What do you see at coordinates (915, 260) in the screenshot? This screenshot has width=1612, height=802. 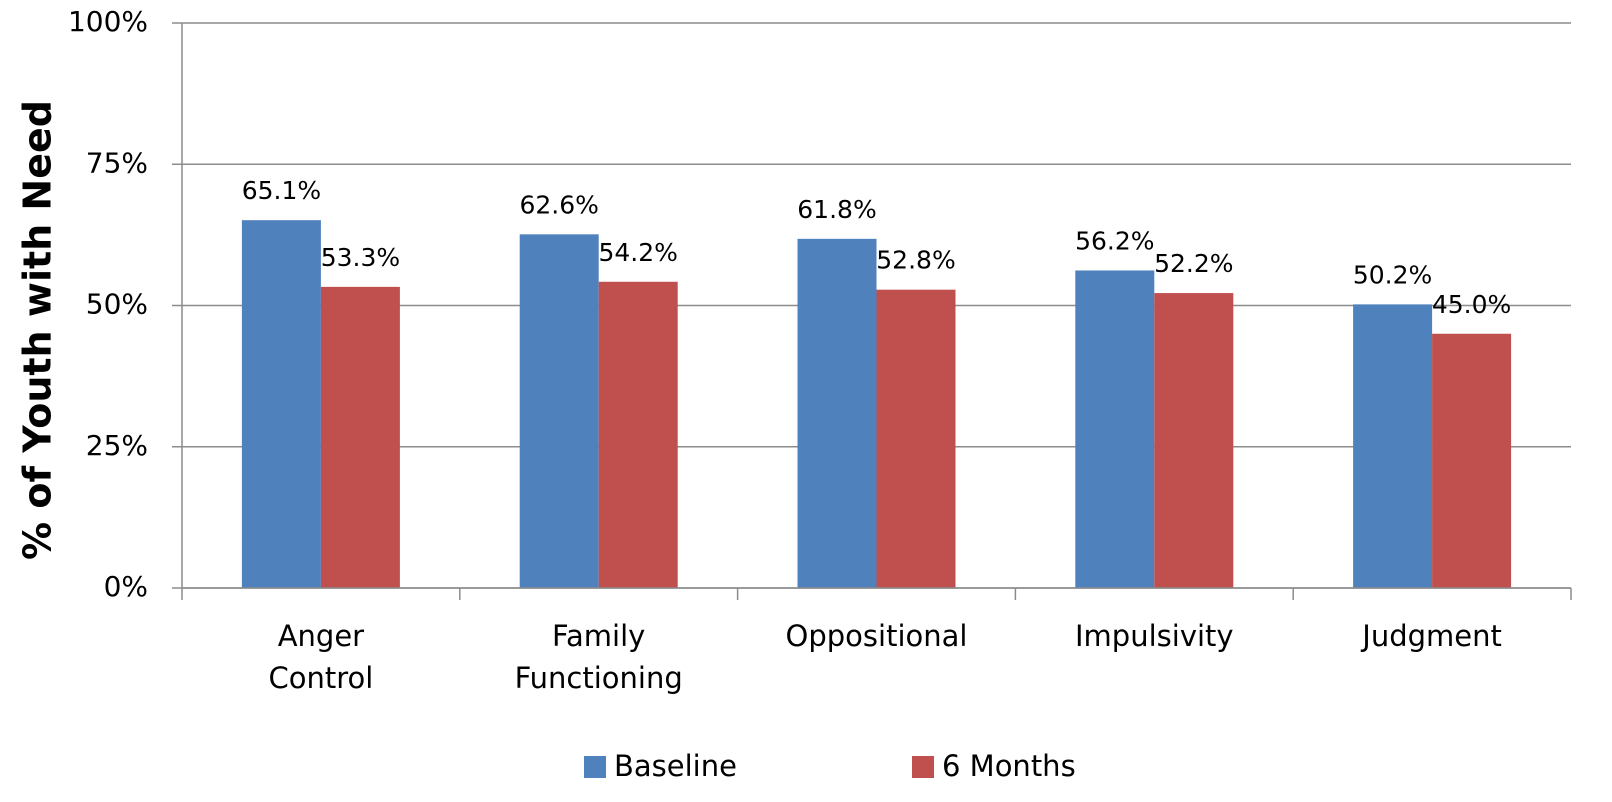 I see `data-label: 52.8%` at bounding box center [915, 260].